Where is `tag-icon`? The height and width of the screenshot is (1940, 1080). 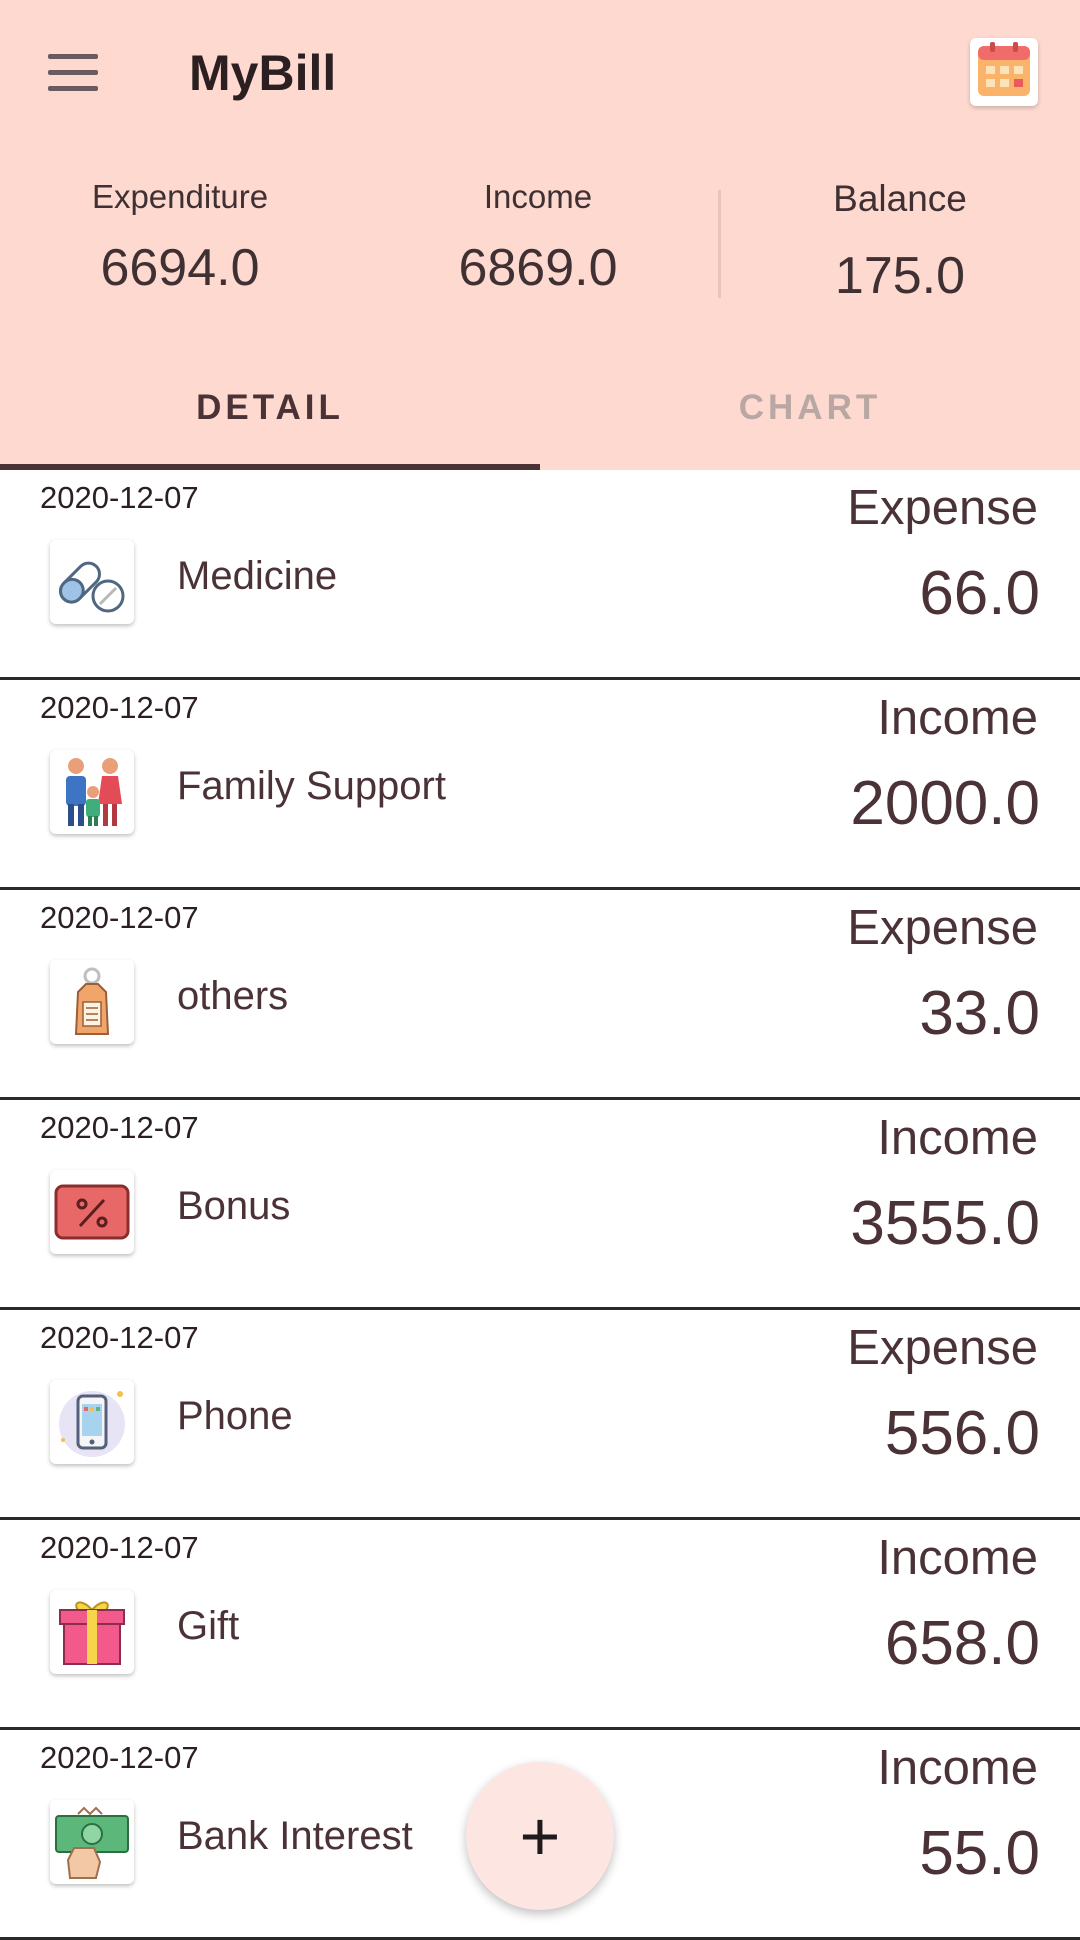 tag-icon is located at coordinates (92, 1002).